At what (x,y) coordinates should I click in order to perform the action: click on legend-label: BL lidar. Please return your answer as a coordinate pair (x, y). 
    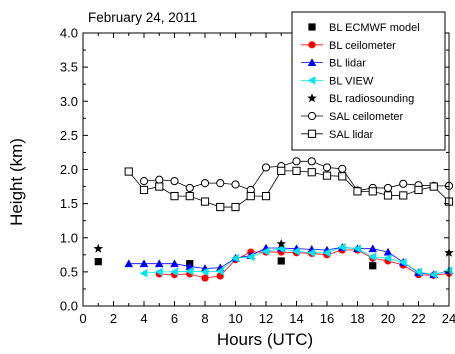
    Looking at the image, I should click on (347, 64).